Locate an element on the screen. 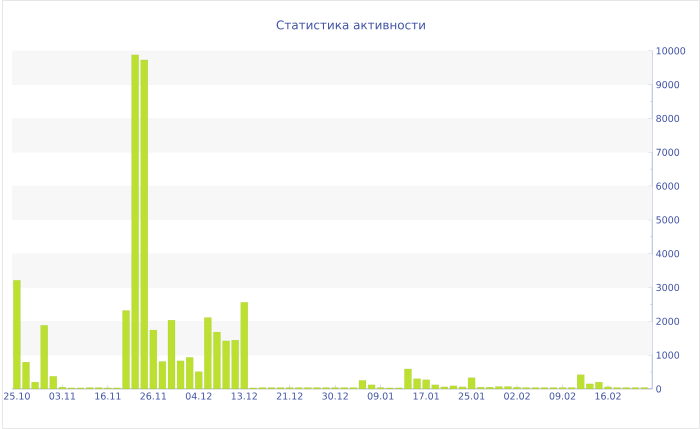  y-tick-label: 9000 is located at coordinates (668, 84).